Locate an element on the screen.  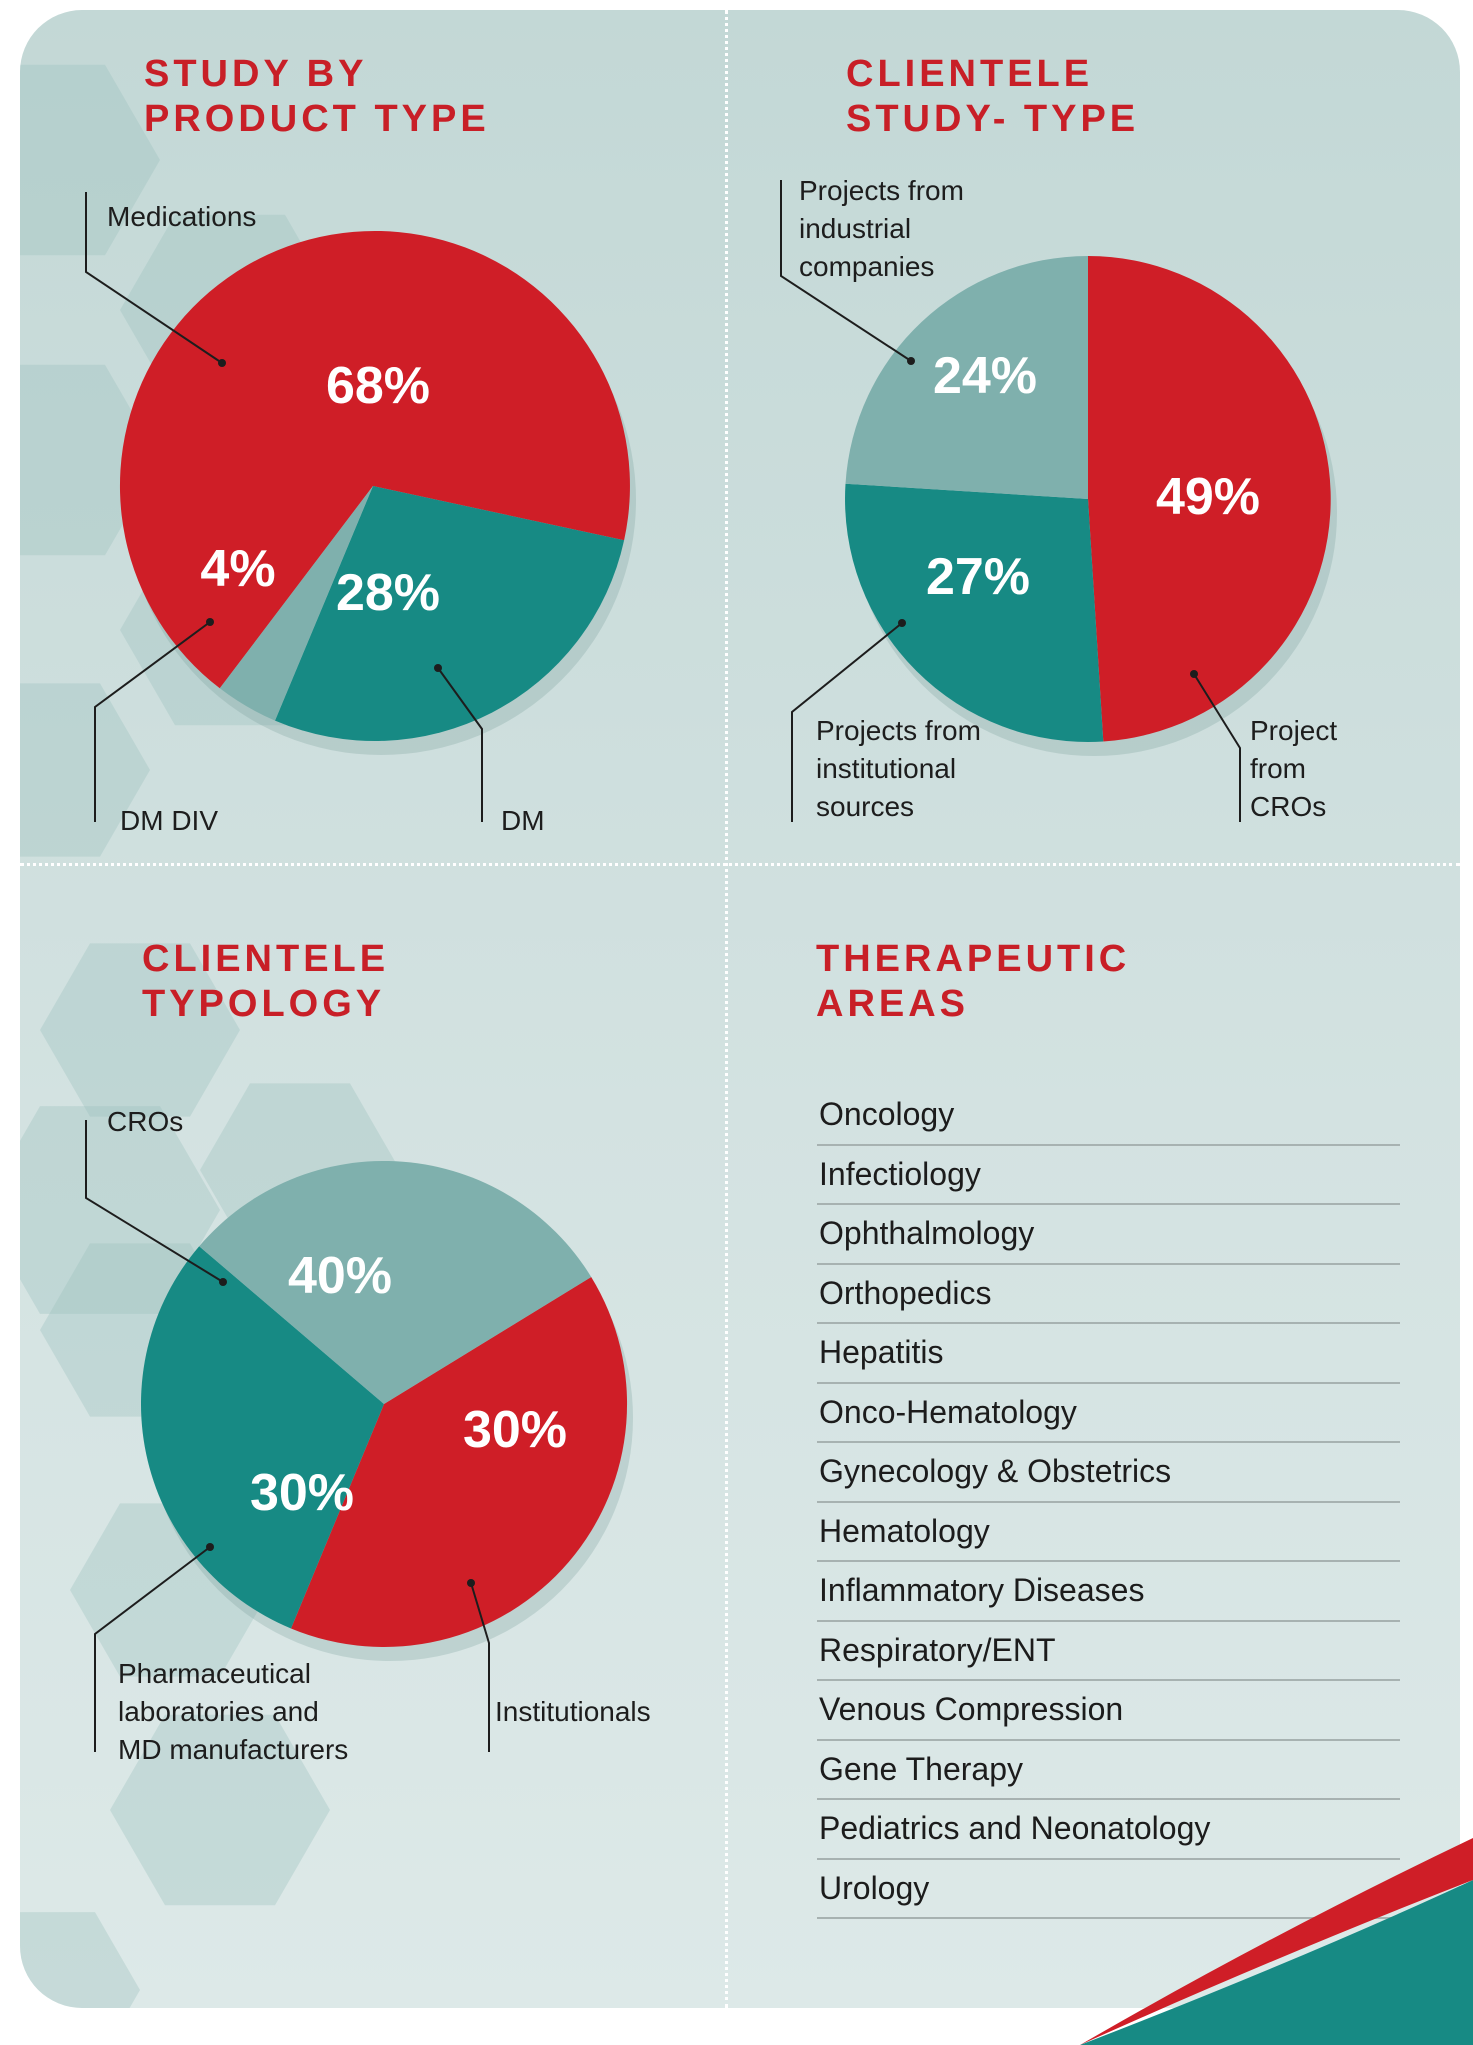
slice-label-institutionals: Institutionals is located at coordinates (573, 1711).